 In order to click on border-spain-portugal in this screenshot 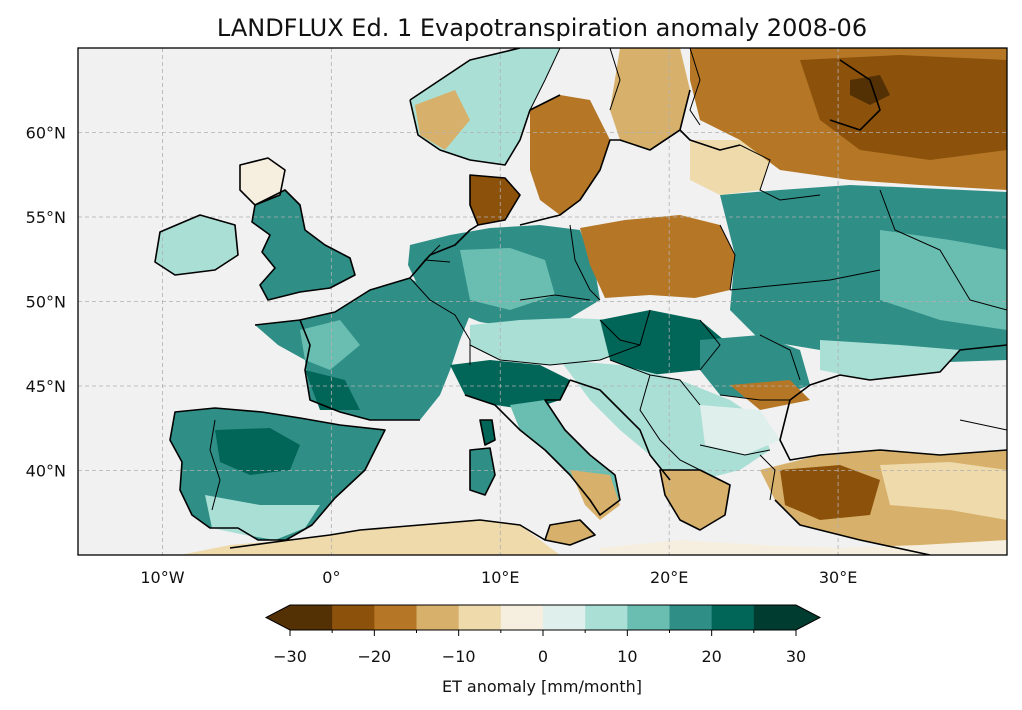, I will do `click(215, 465)`.